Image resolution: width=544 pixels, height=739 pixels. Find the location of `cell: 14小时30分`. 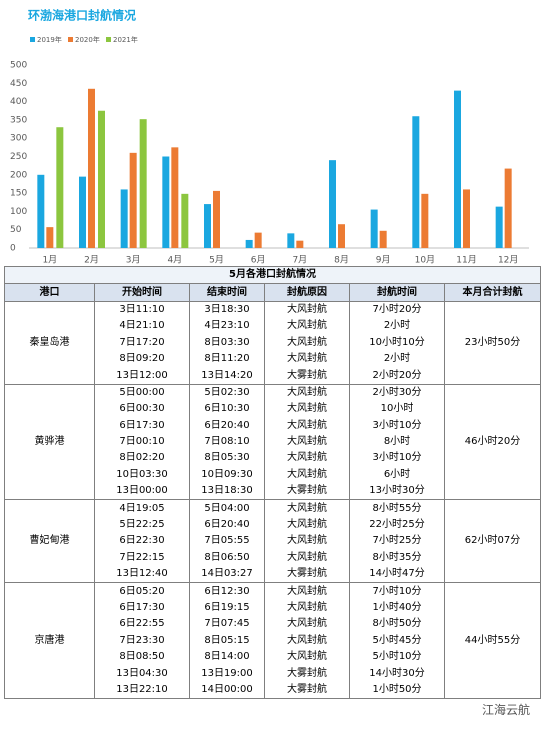

cell: 14小时30分 is located at coordinates (397, 673).